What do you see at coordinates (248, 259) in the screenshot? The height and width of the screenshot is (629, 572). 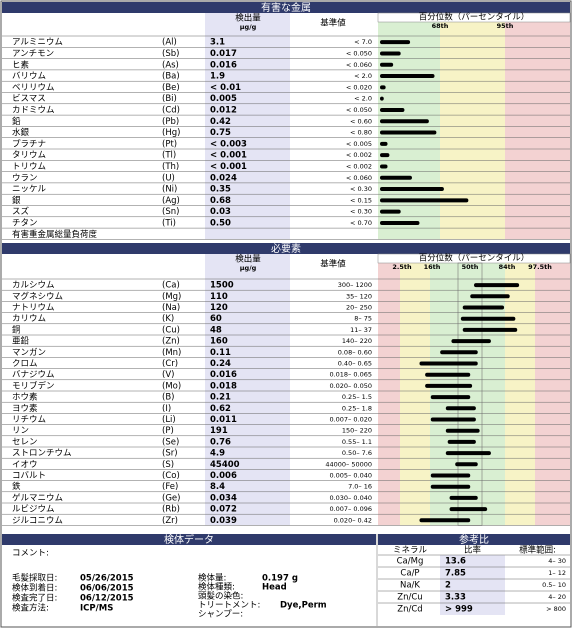 I see `value-header: 検出量` at bounding box center [248, 259].